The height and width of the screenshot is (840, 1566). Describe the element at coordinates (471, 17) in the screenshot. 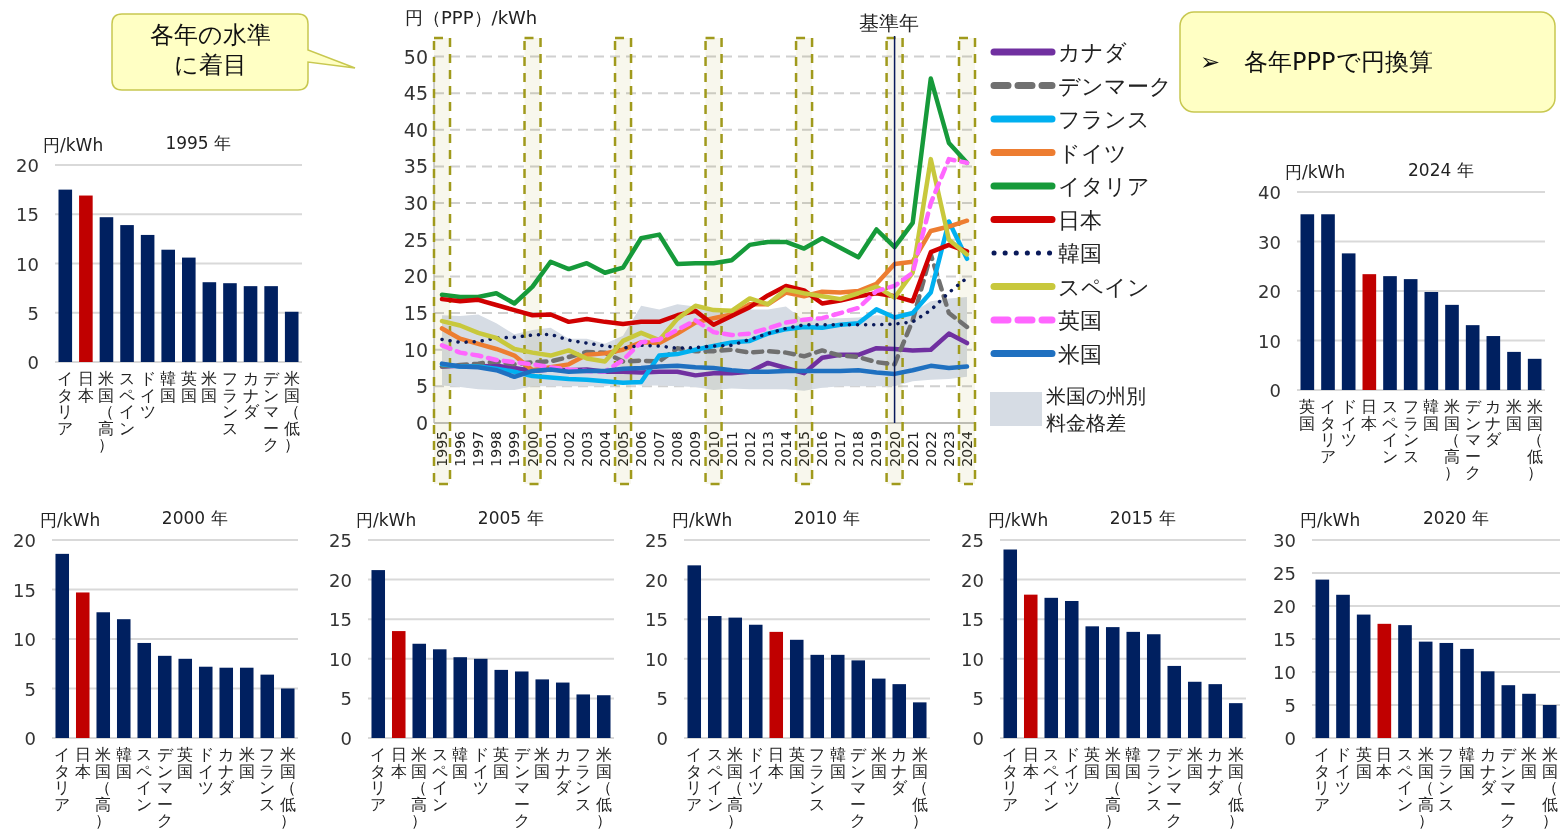

I see `y-axis-title: 円（PPP）/kWh` at that location.